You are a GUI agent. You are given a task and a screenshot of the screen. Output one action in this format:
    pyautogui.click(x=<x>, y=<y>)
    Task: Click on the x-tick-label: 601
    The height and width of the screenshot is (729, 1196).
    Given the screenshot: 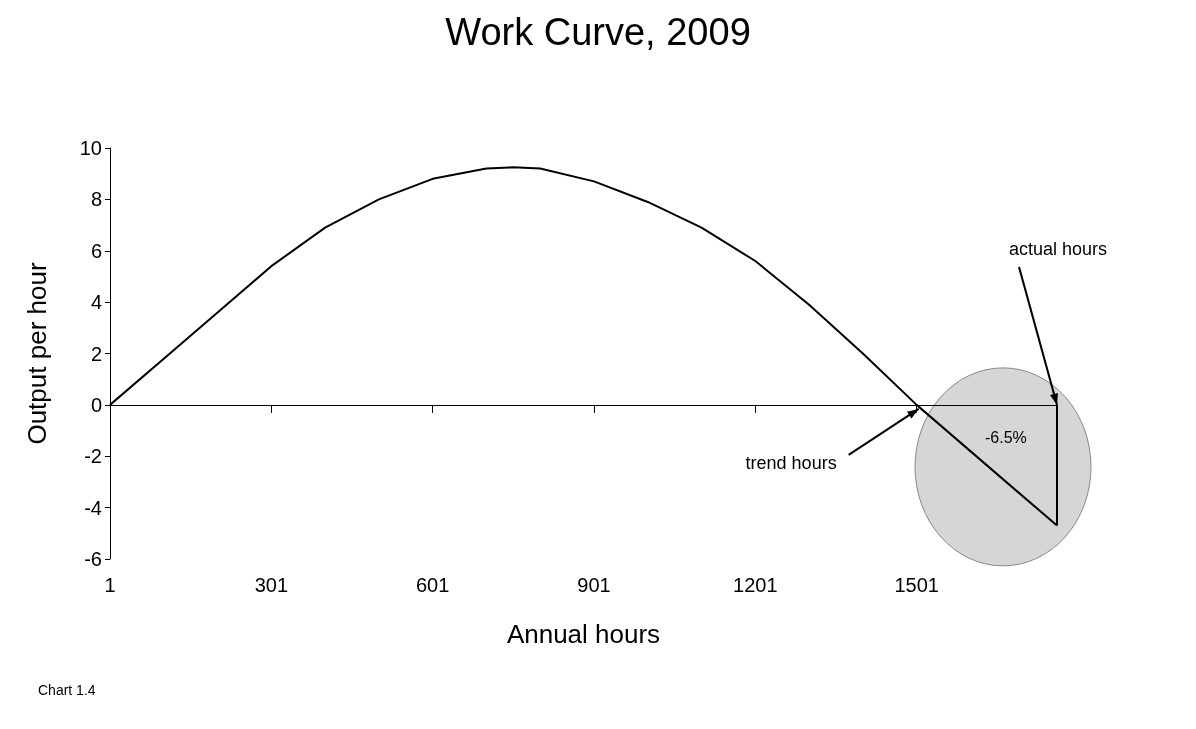 What is the action you would take?
    pyautogui.click(x=432, y=585)
    